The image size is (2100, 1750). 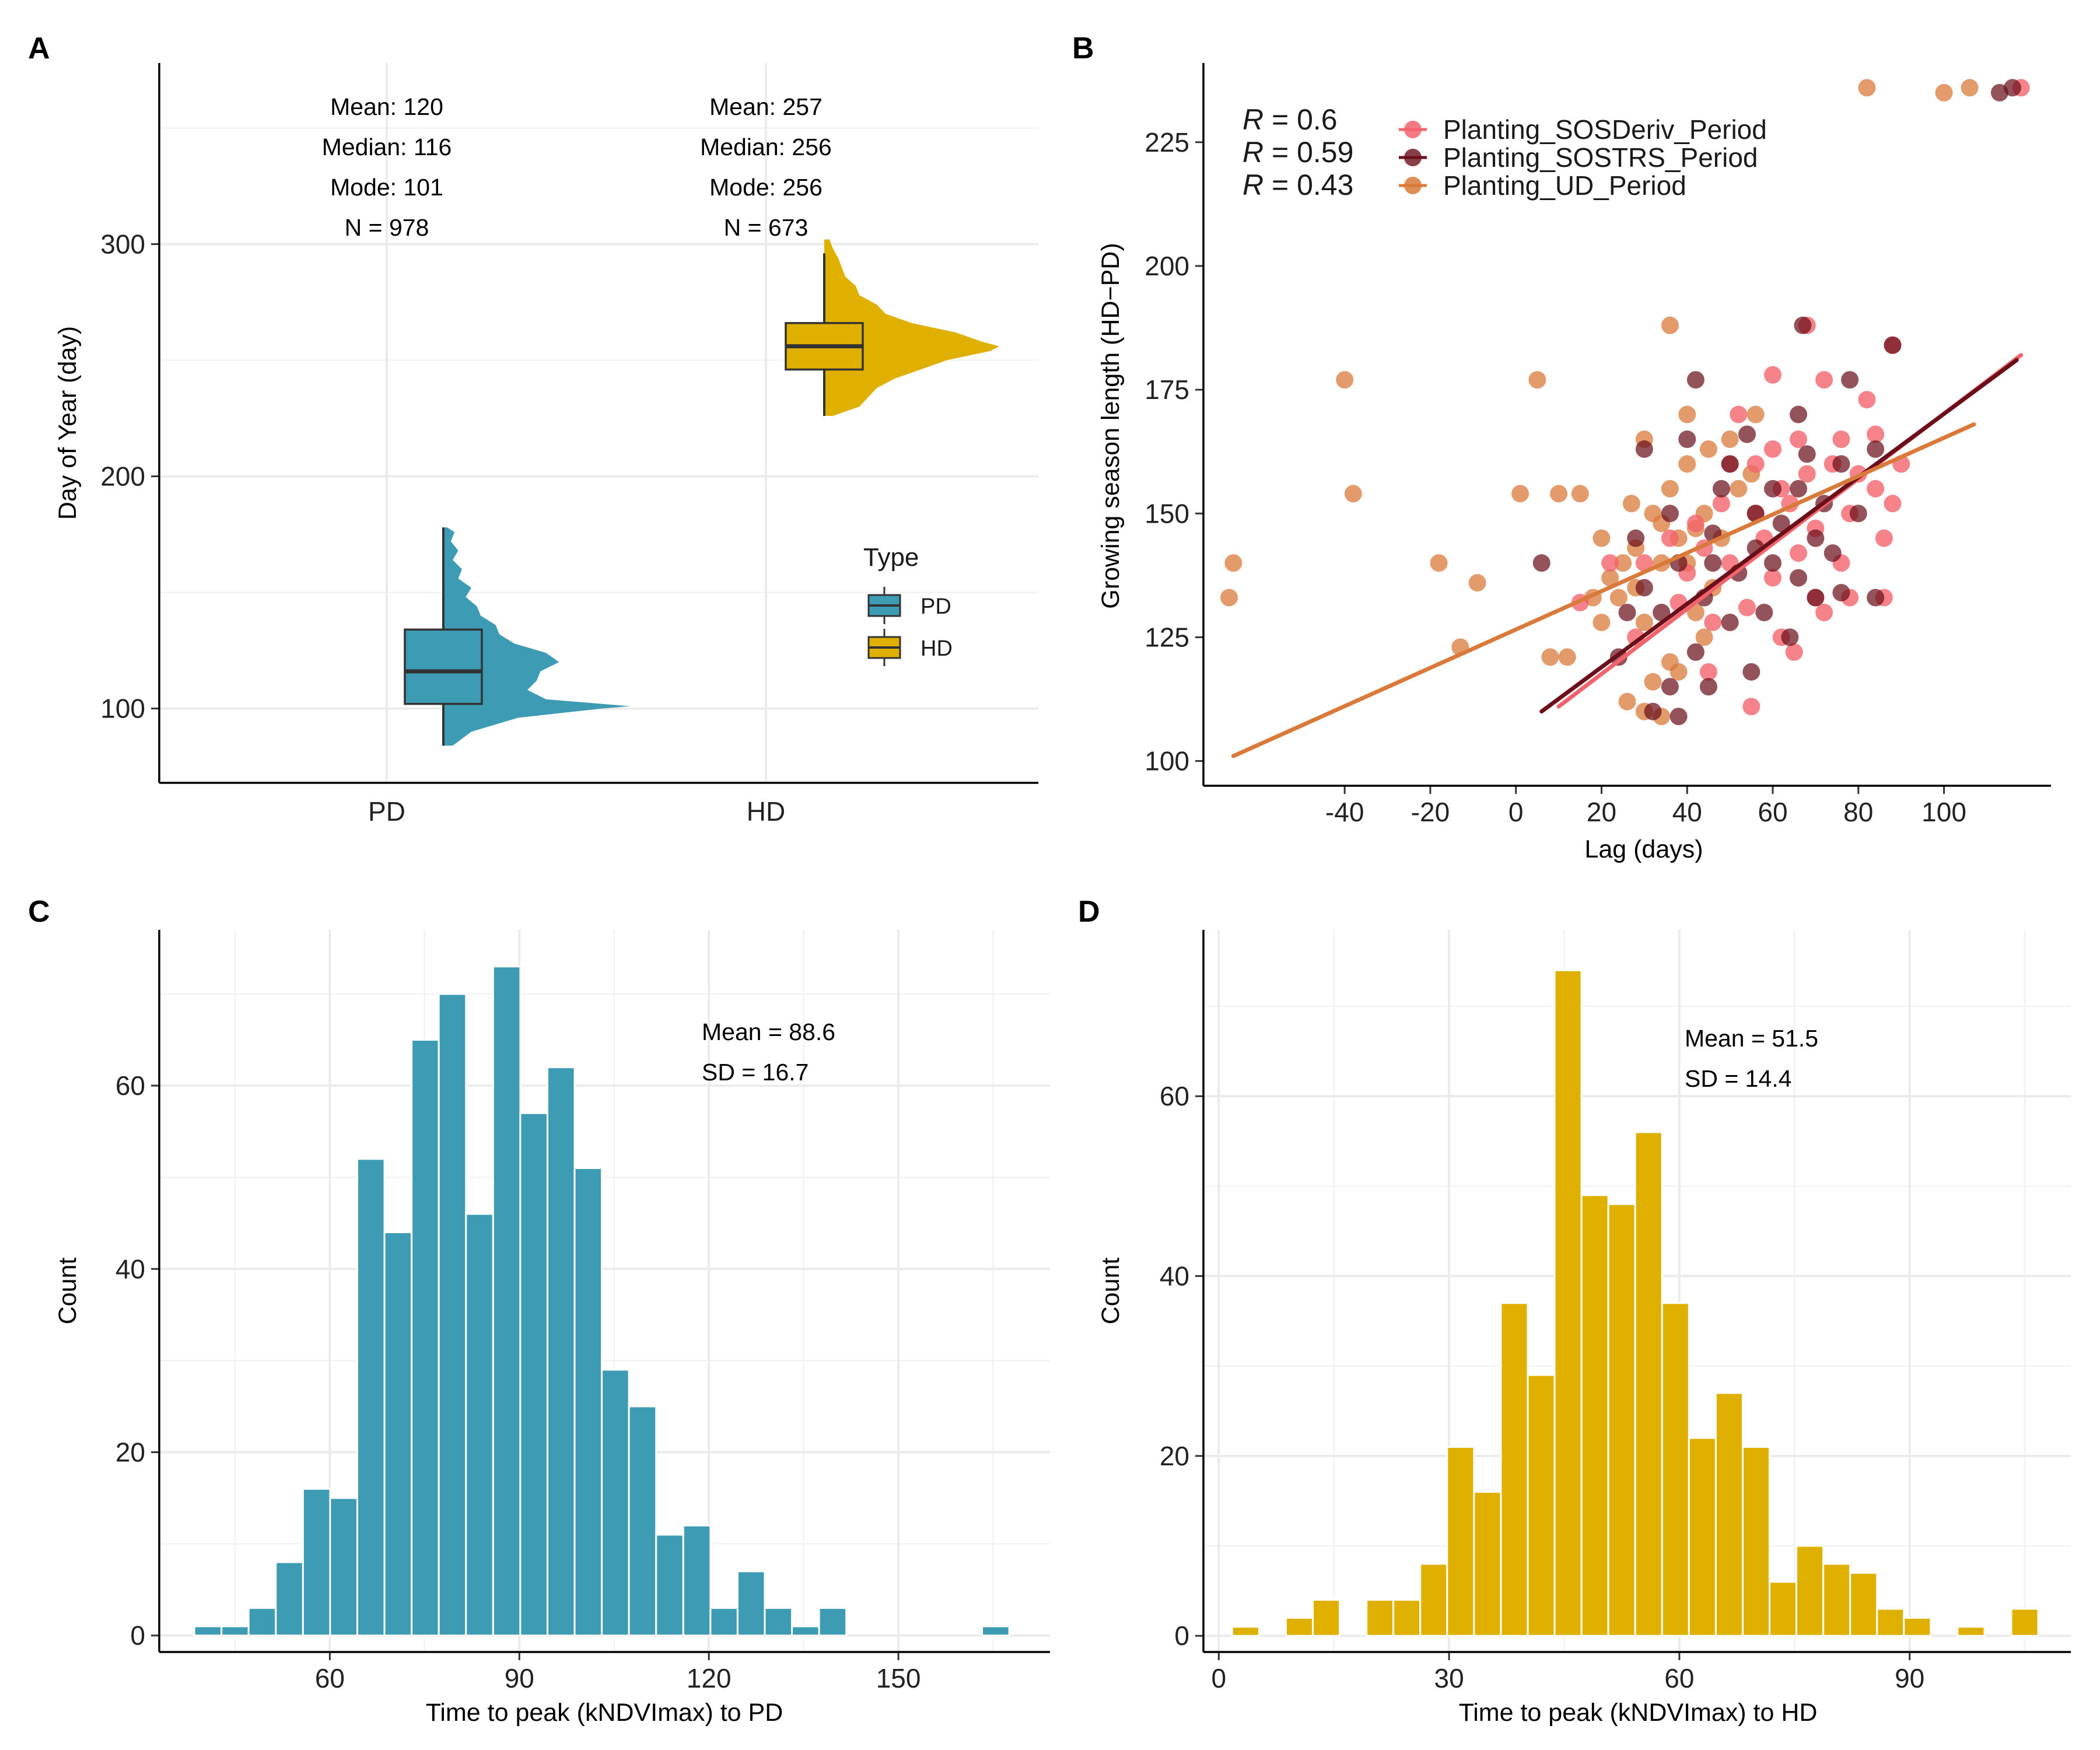 What do you see at coordinates (68, 1291) in the screenshot?
I see `panel-c-y-label: Count` at bounding box center [68, 1291].